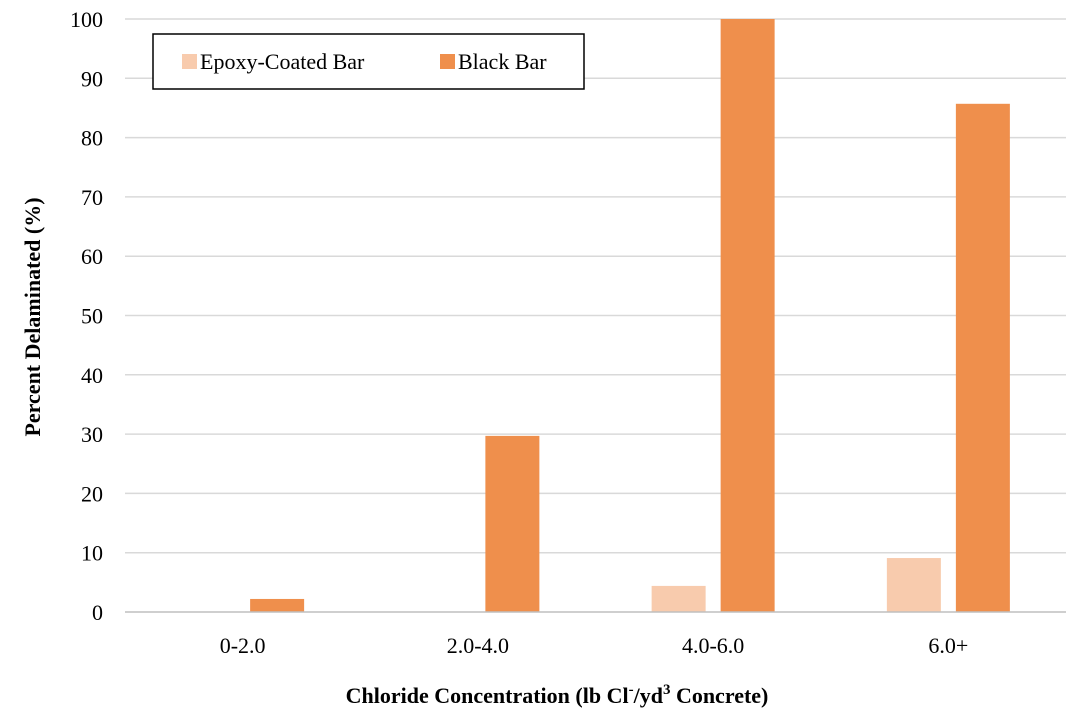  Describe the element at coordinates (594, 645) in the screenshot. I see `x-tick-labels: 0-2.0 2.0-4.0 4.0-6.0 6.0+` at that location.